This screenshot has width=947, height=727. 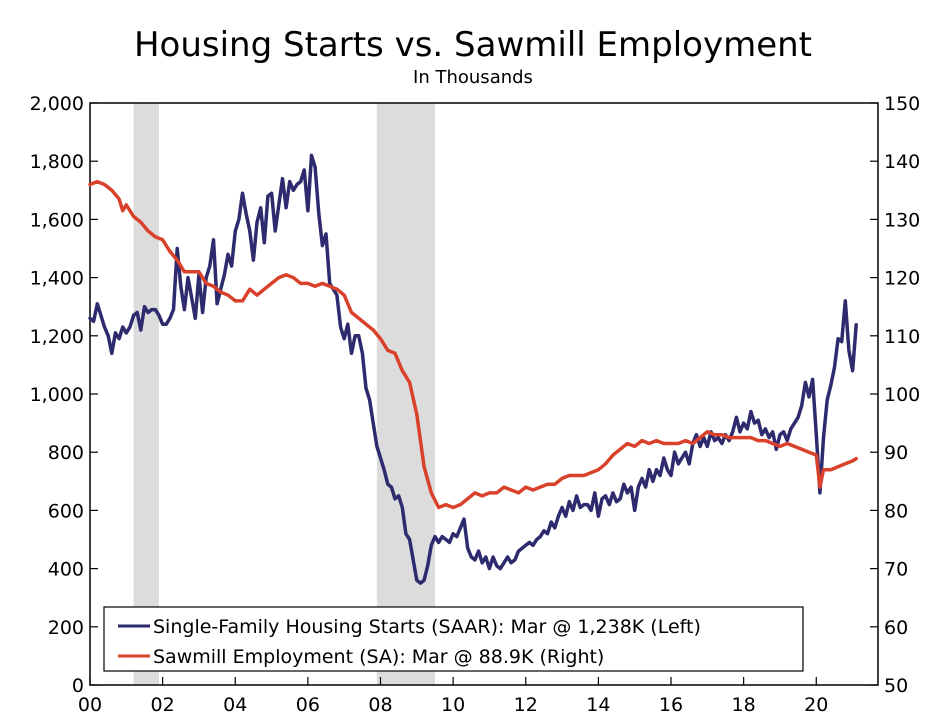 I want to click on y-right-tick-label: 100, so click(x=902, y=395).